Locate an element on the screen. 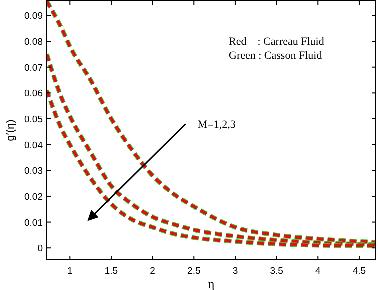 The image size is (378, 290). y-tick-label: 0.03 is located at coordinates (33, 172).